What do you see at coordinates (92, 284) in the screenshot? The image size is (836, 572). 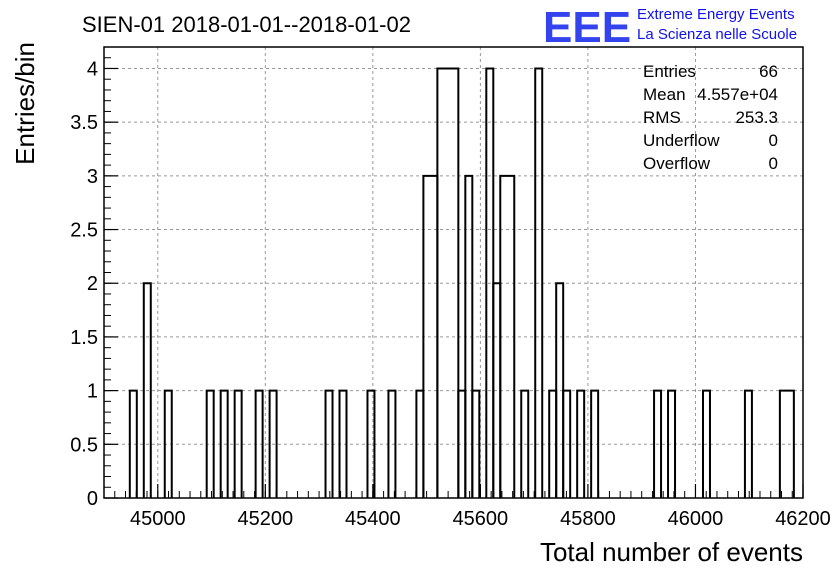 I see `y-tick-label: 2` at bounding box center [92, 284].